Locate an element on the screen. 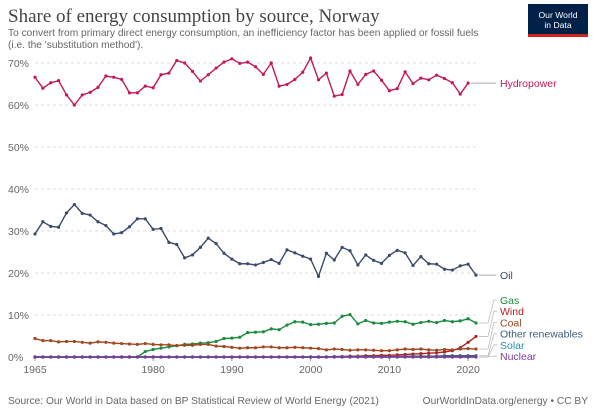 The height and width of the screenshot is (419, 596). owid-logo: Our World in Data is located at coordinates (558, 20).